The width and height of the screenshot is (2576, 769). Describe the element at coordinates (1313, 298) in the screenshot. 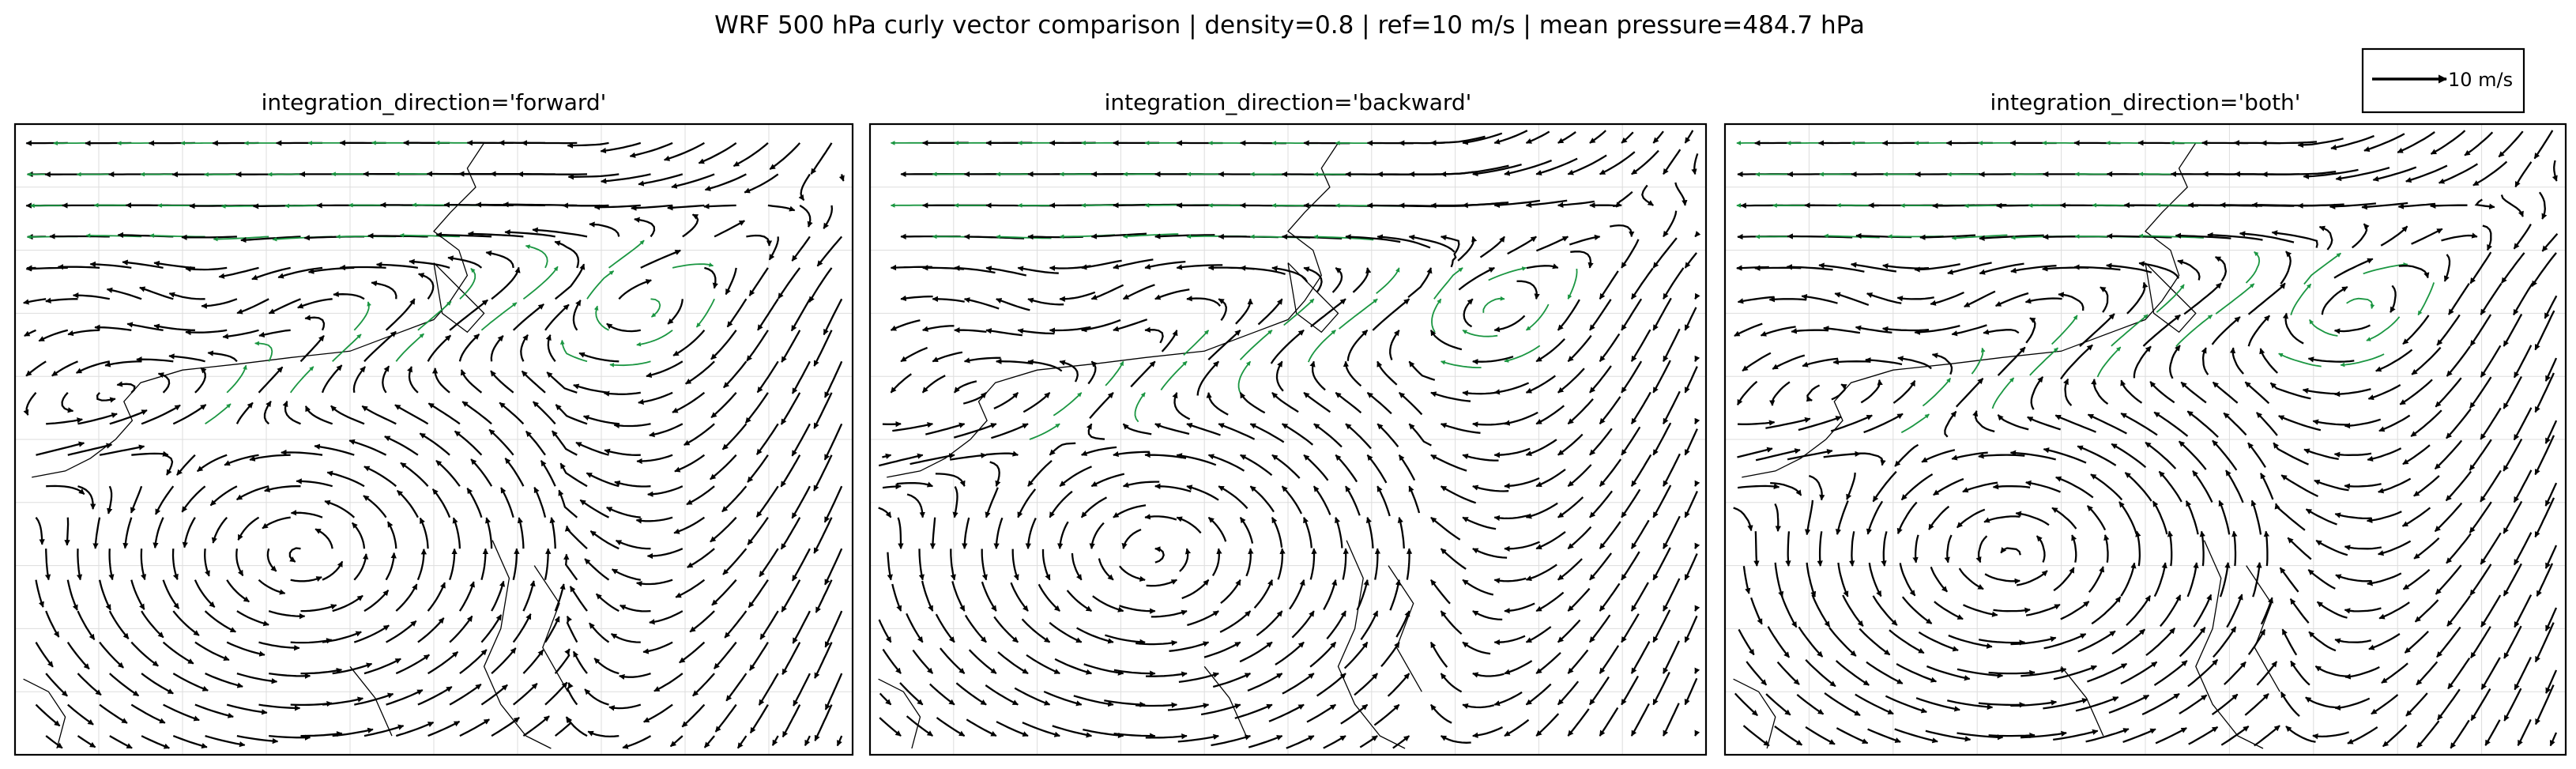

I see `coastline` at that location.